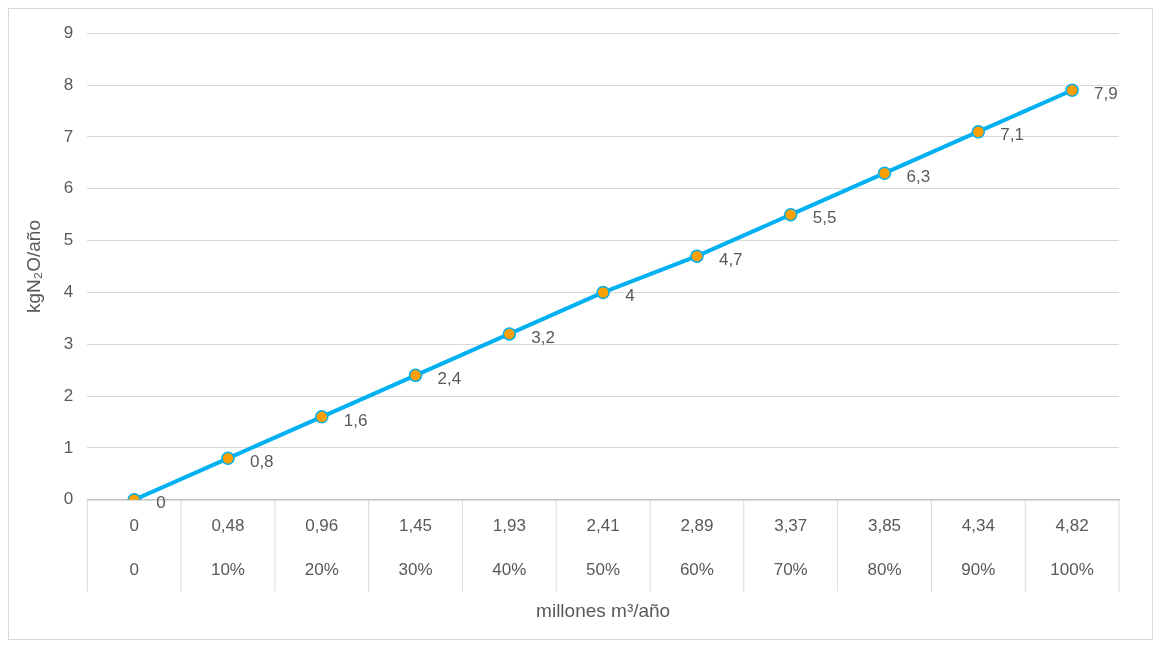 This screenshot has height=647, width=1159. What do you see at coordinates (227, 547) in the screenshot?
I see `category-label: 0,48 10%` at bounding box center [227, 547].